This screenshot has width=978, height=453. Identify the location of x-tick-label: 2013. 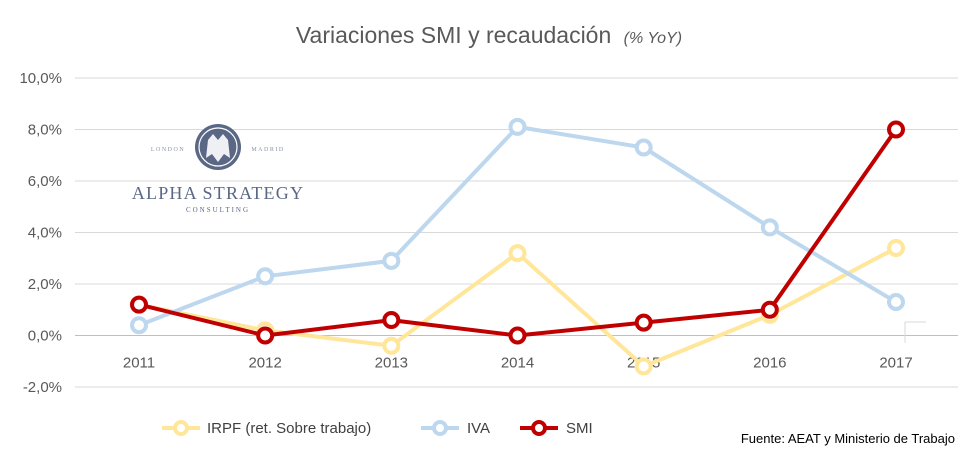
(391, 363).